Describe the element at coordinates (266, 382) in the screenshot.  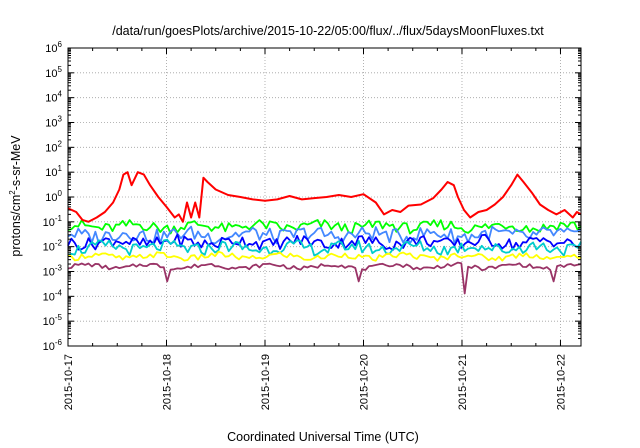
I see `x-tick-label: 2015-10-19` at that location.